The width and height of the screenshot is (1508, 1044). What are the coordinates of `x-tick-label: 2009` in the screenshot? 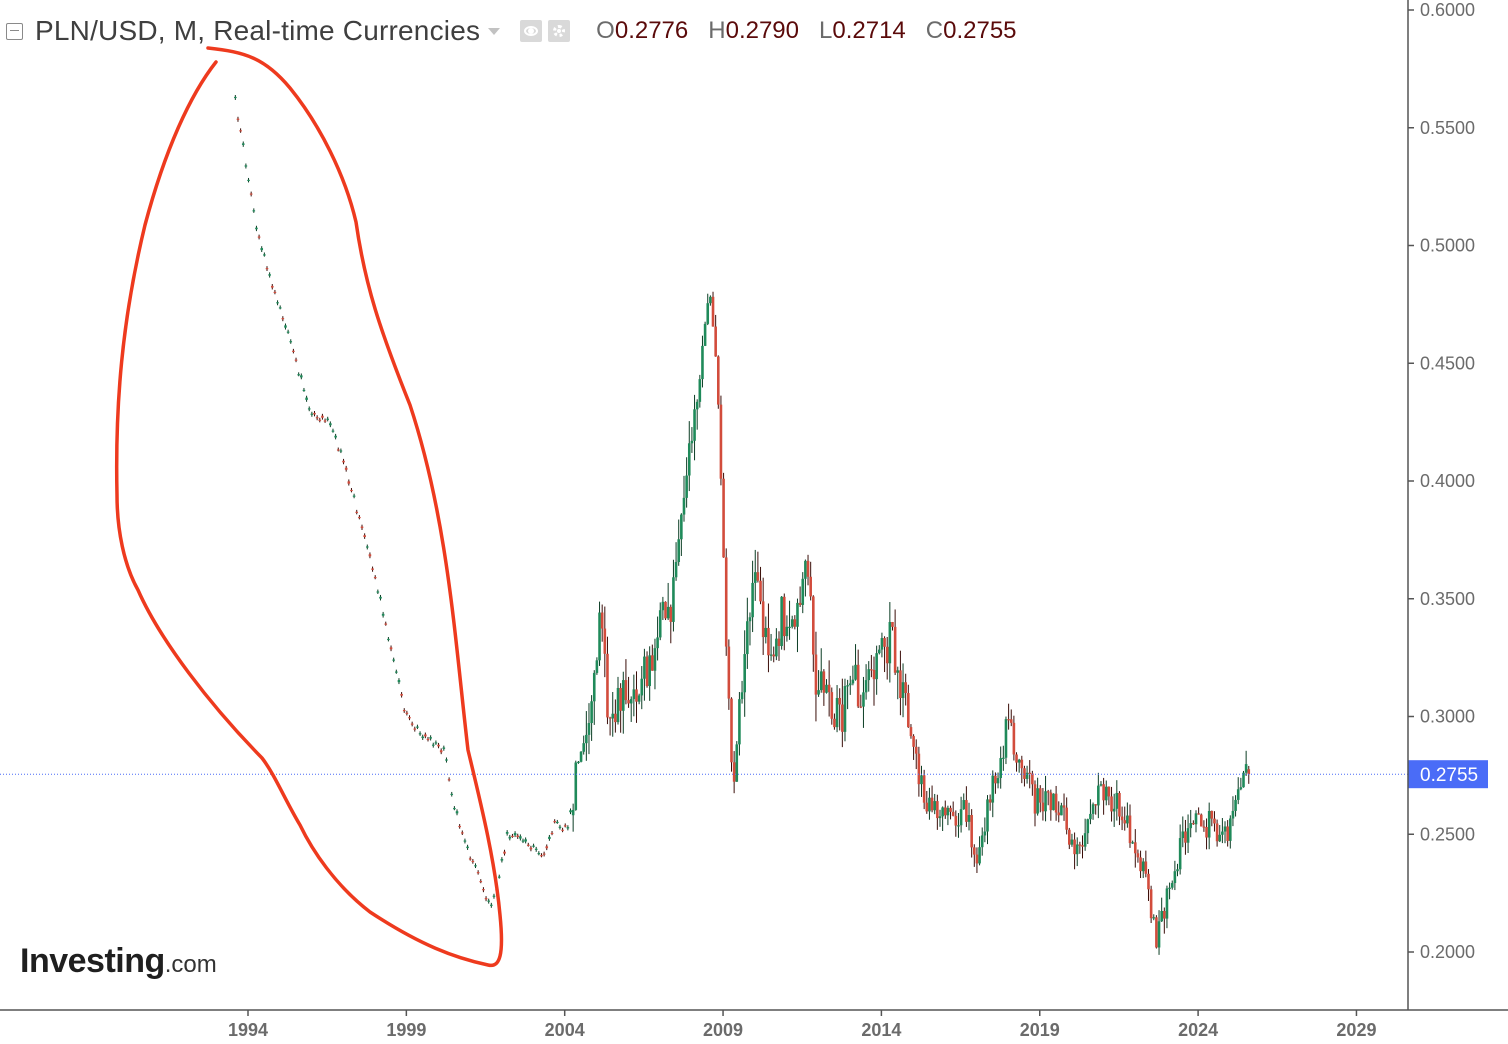 It's located at (723, 1030).